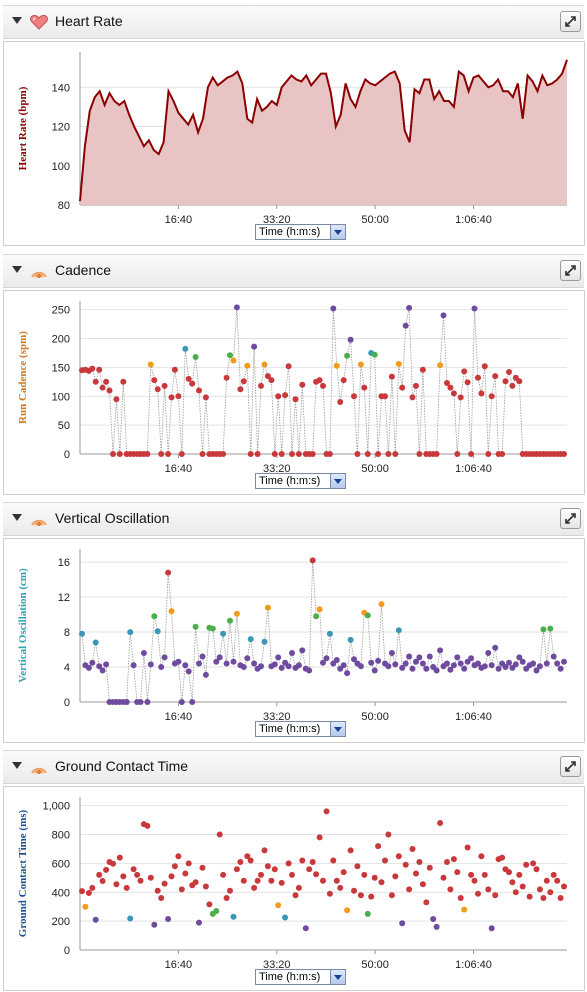 This screenshot has width=587, height=992. I want to click on panel-title: Heart Rate, so click(89, 21).